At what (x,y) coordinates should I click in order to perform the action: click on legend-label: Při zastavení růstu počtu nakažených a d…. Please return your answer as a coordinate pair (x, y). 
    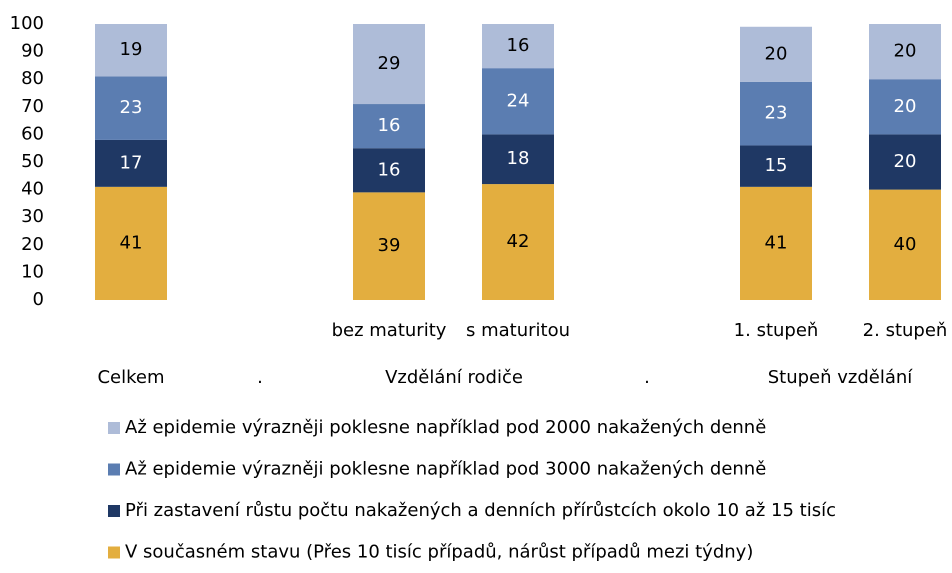
    Looking at the image, I should click on (480, 510).